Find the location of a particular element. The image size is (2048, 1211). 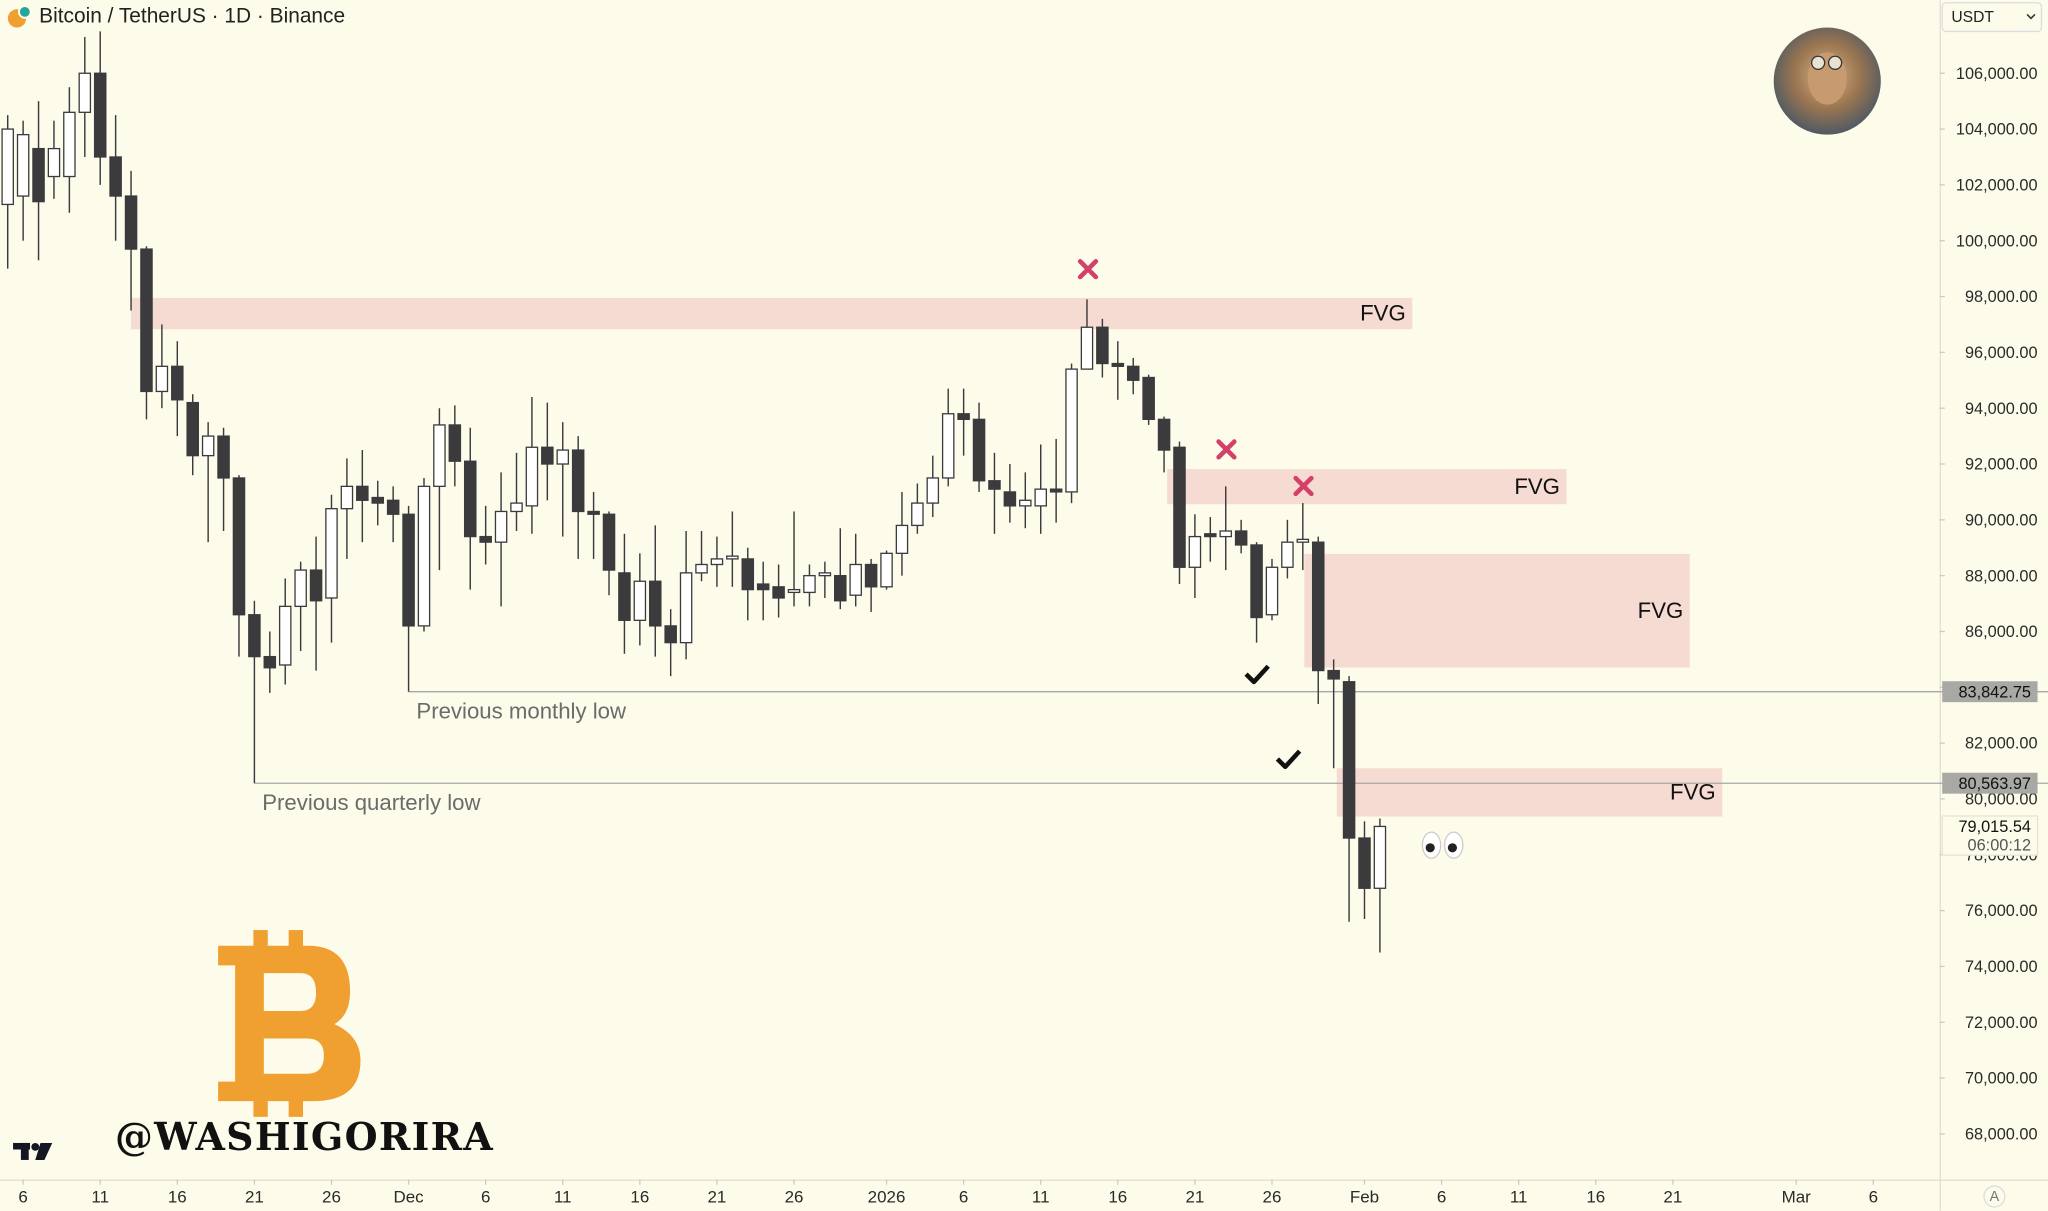

cross-markers is located at coordinates (1195, 378).